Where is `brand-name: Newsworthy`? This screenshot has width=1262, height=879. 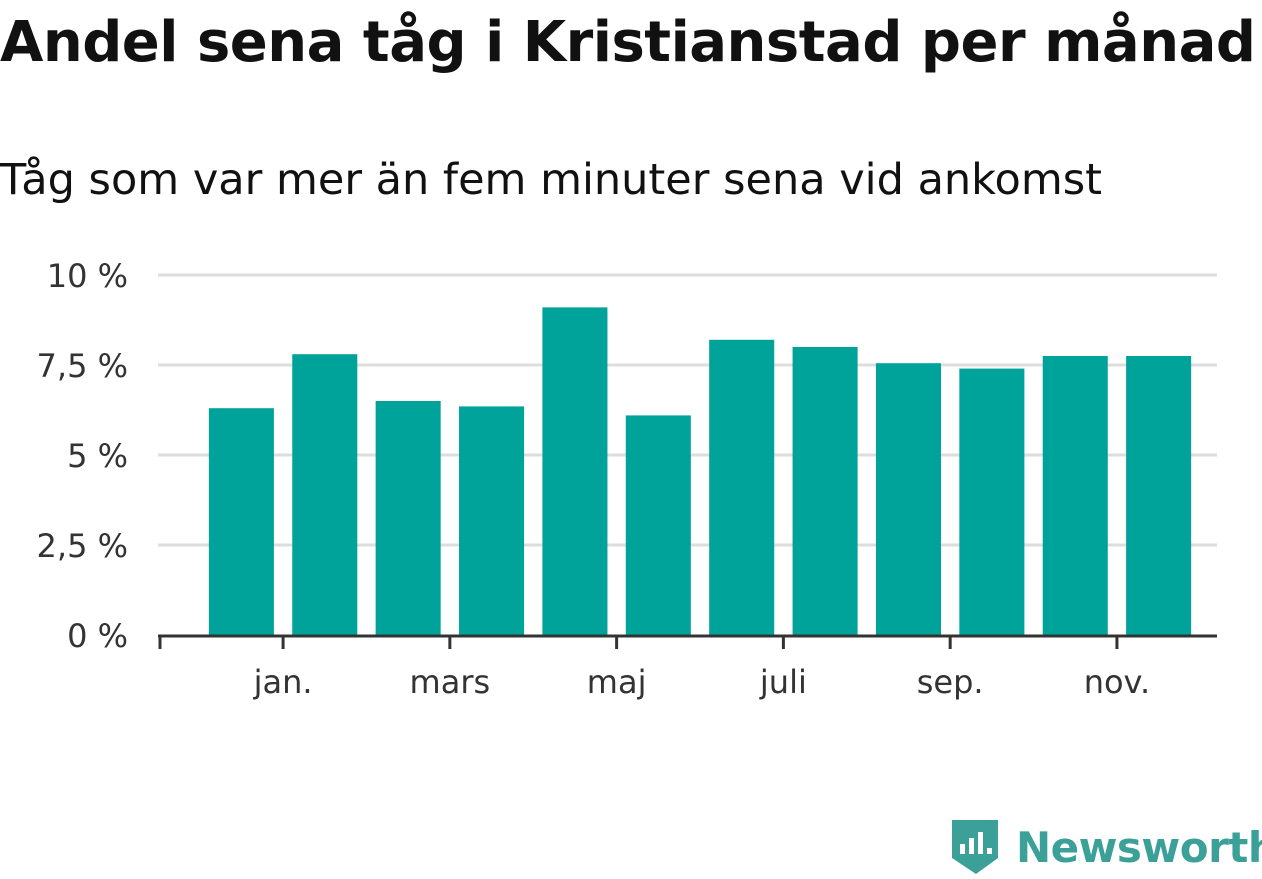 brand-name: Newsworthy is located at coordinates (1139, 847).